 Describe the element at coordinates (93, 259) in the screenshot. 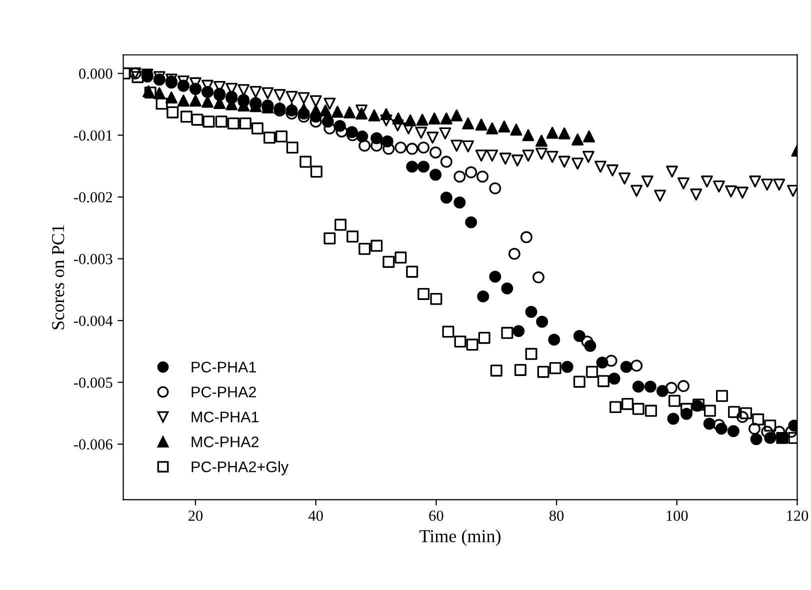

I see `y-tick-label: -0.003` at that location.